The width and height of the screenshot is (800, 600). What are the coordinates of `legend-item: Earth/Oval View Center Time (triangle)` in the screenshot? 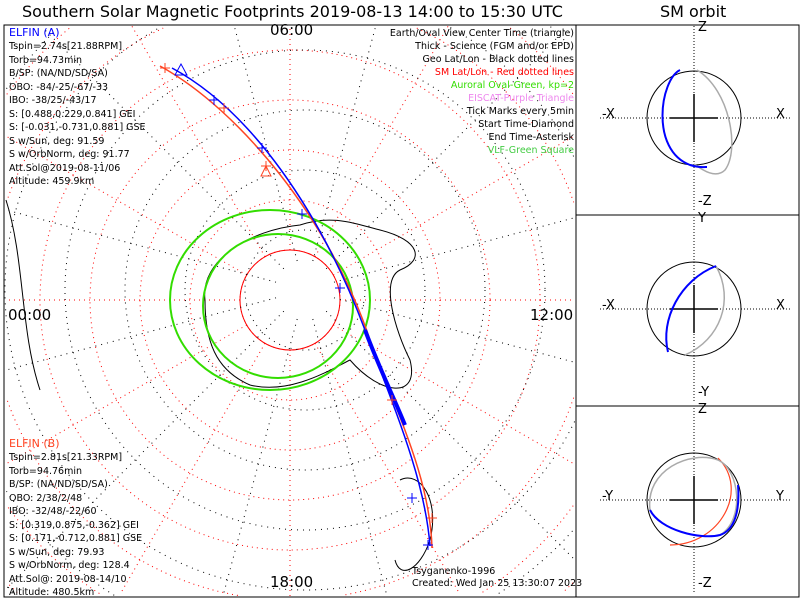 It's located at (481, 33).